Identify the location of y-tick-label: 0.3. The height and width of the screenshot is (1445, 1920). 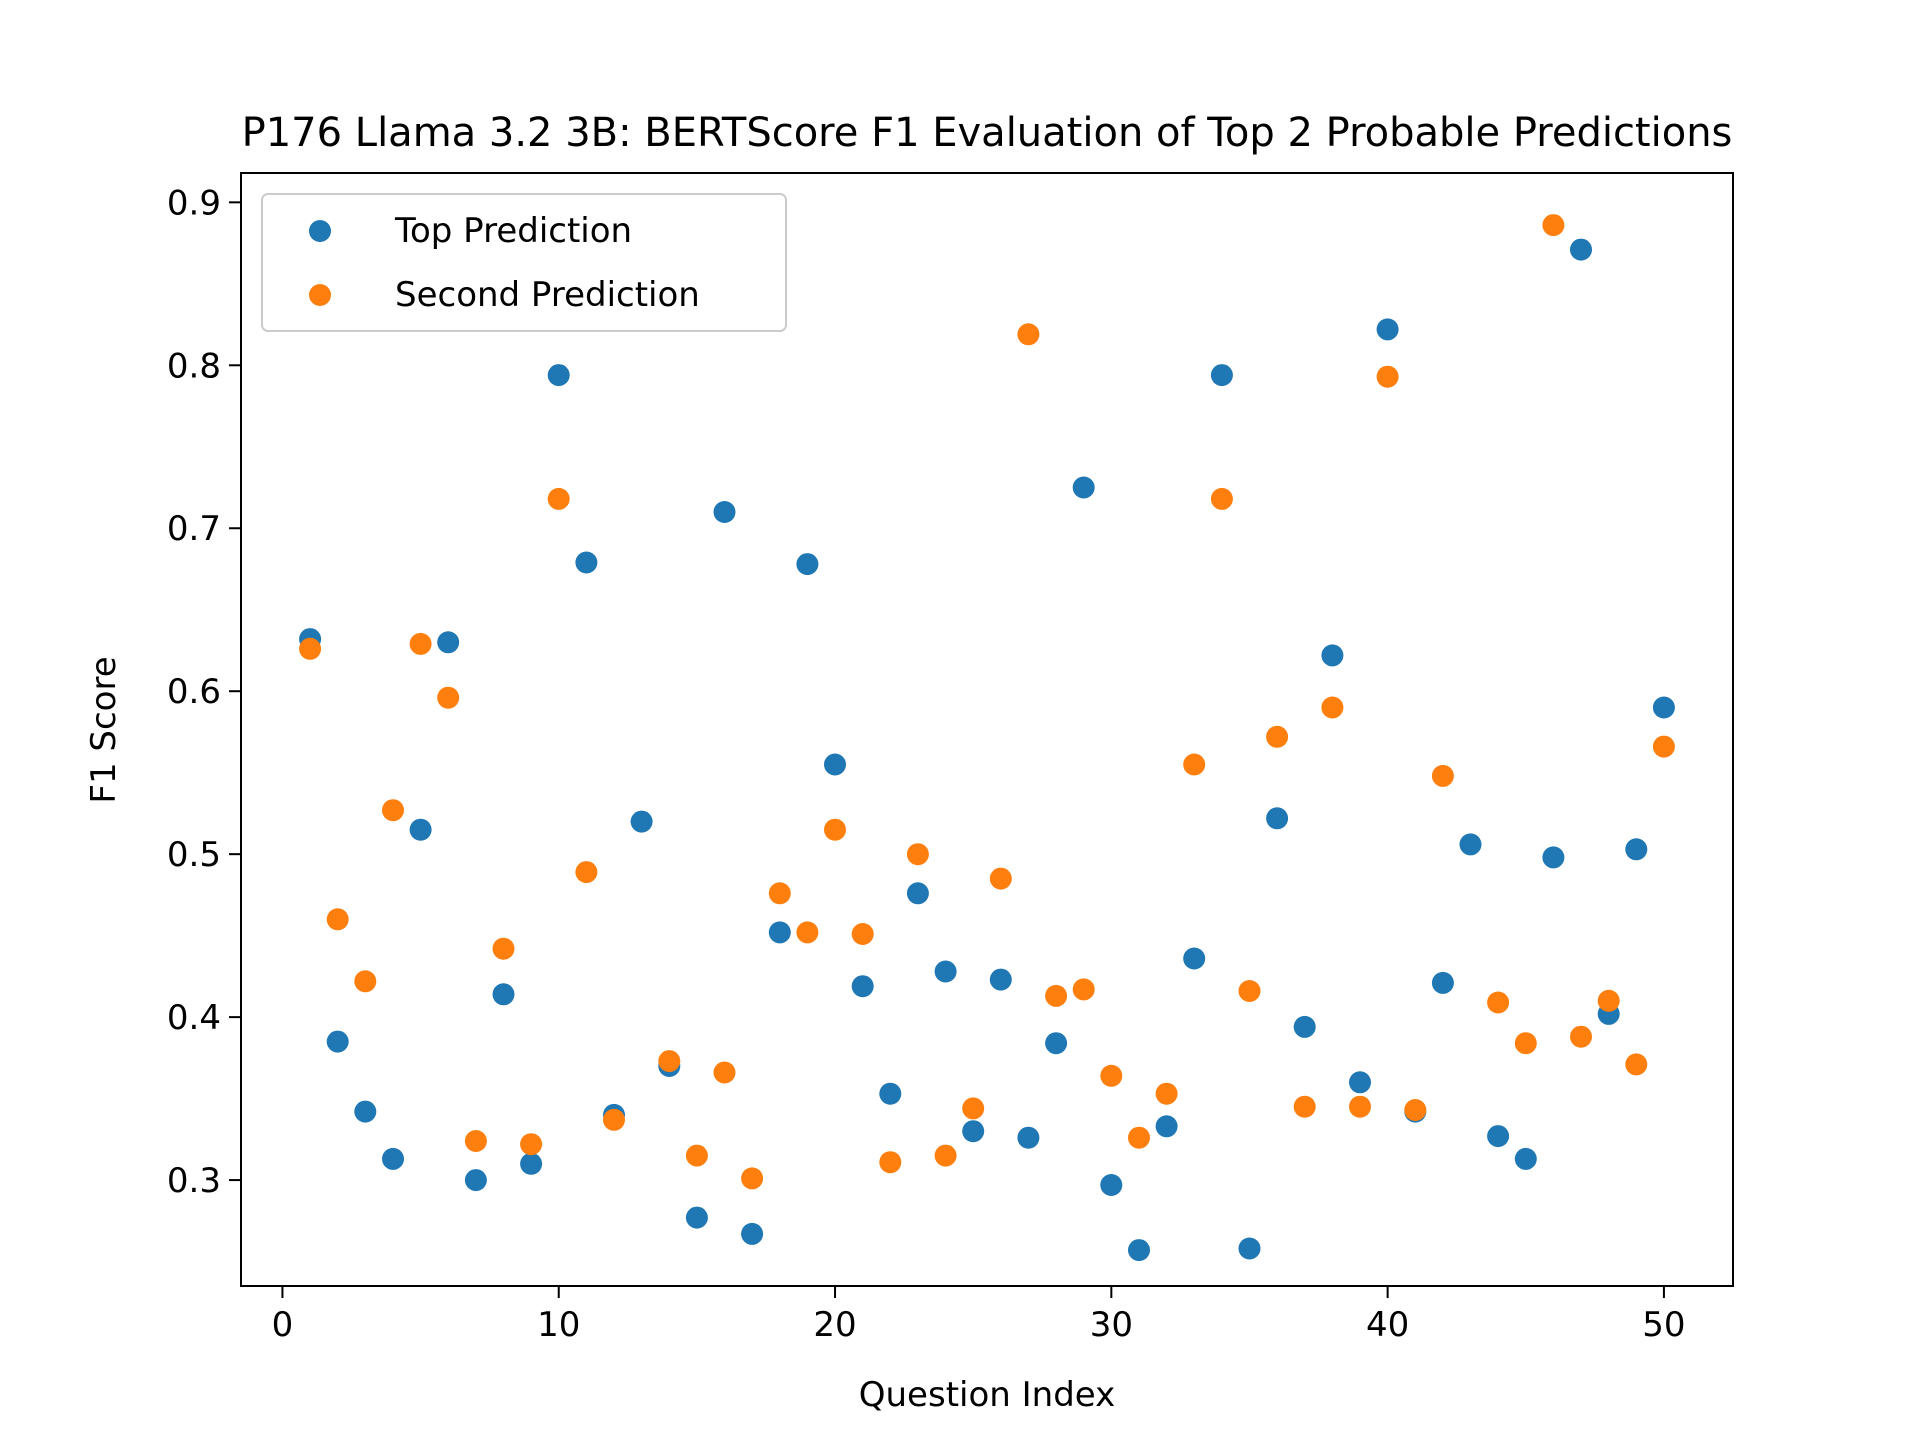
(194, 1181).